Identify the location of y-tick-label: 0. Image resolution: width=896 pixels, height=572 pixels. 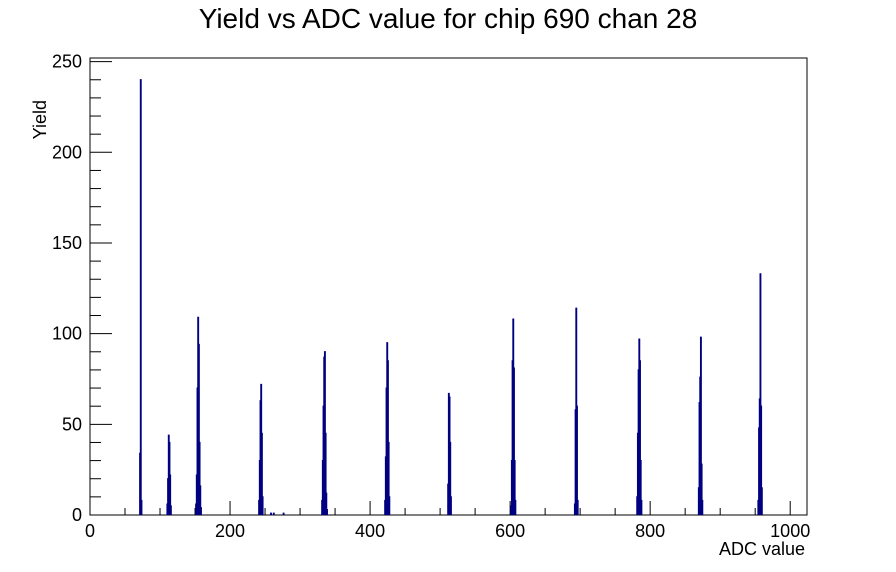
(77, 515).